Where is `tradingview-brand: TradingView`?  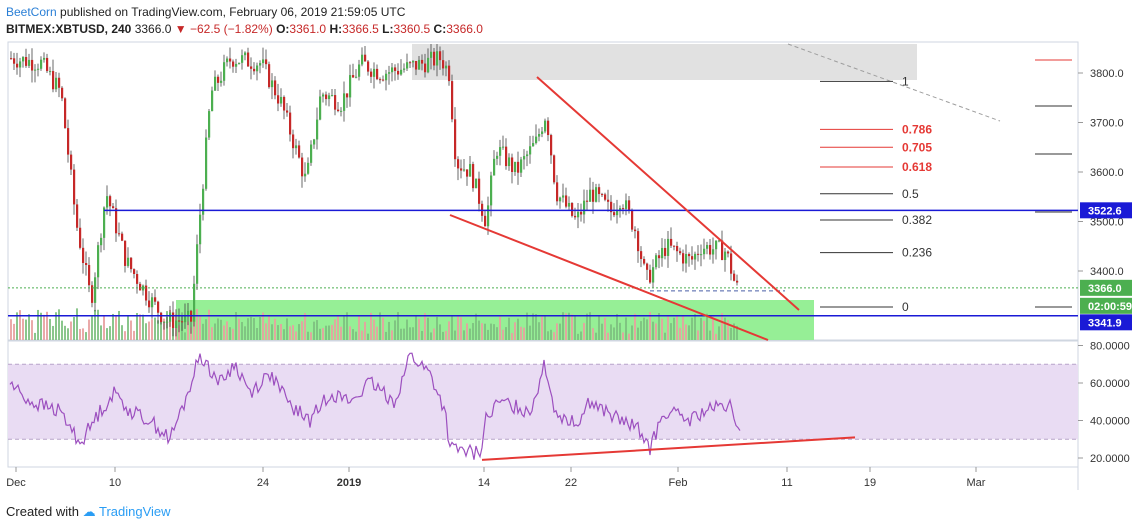 tradingview-brand: TradingView is located at coordinates (135, 511).